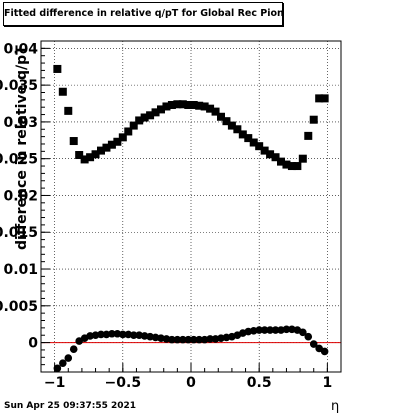 The image size is (400, 414). What do you see at coordinates (20, 270) in the screenshot?
I see `y-tick-label: 0.01` at bounding box center [20, 270].